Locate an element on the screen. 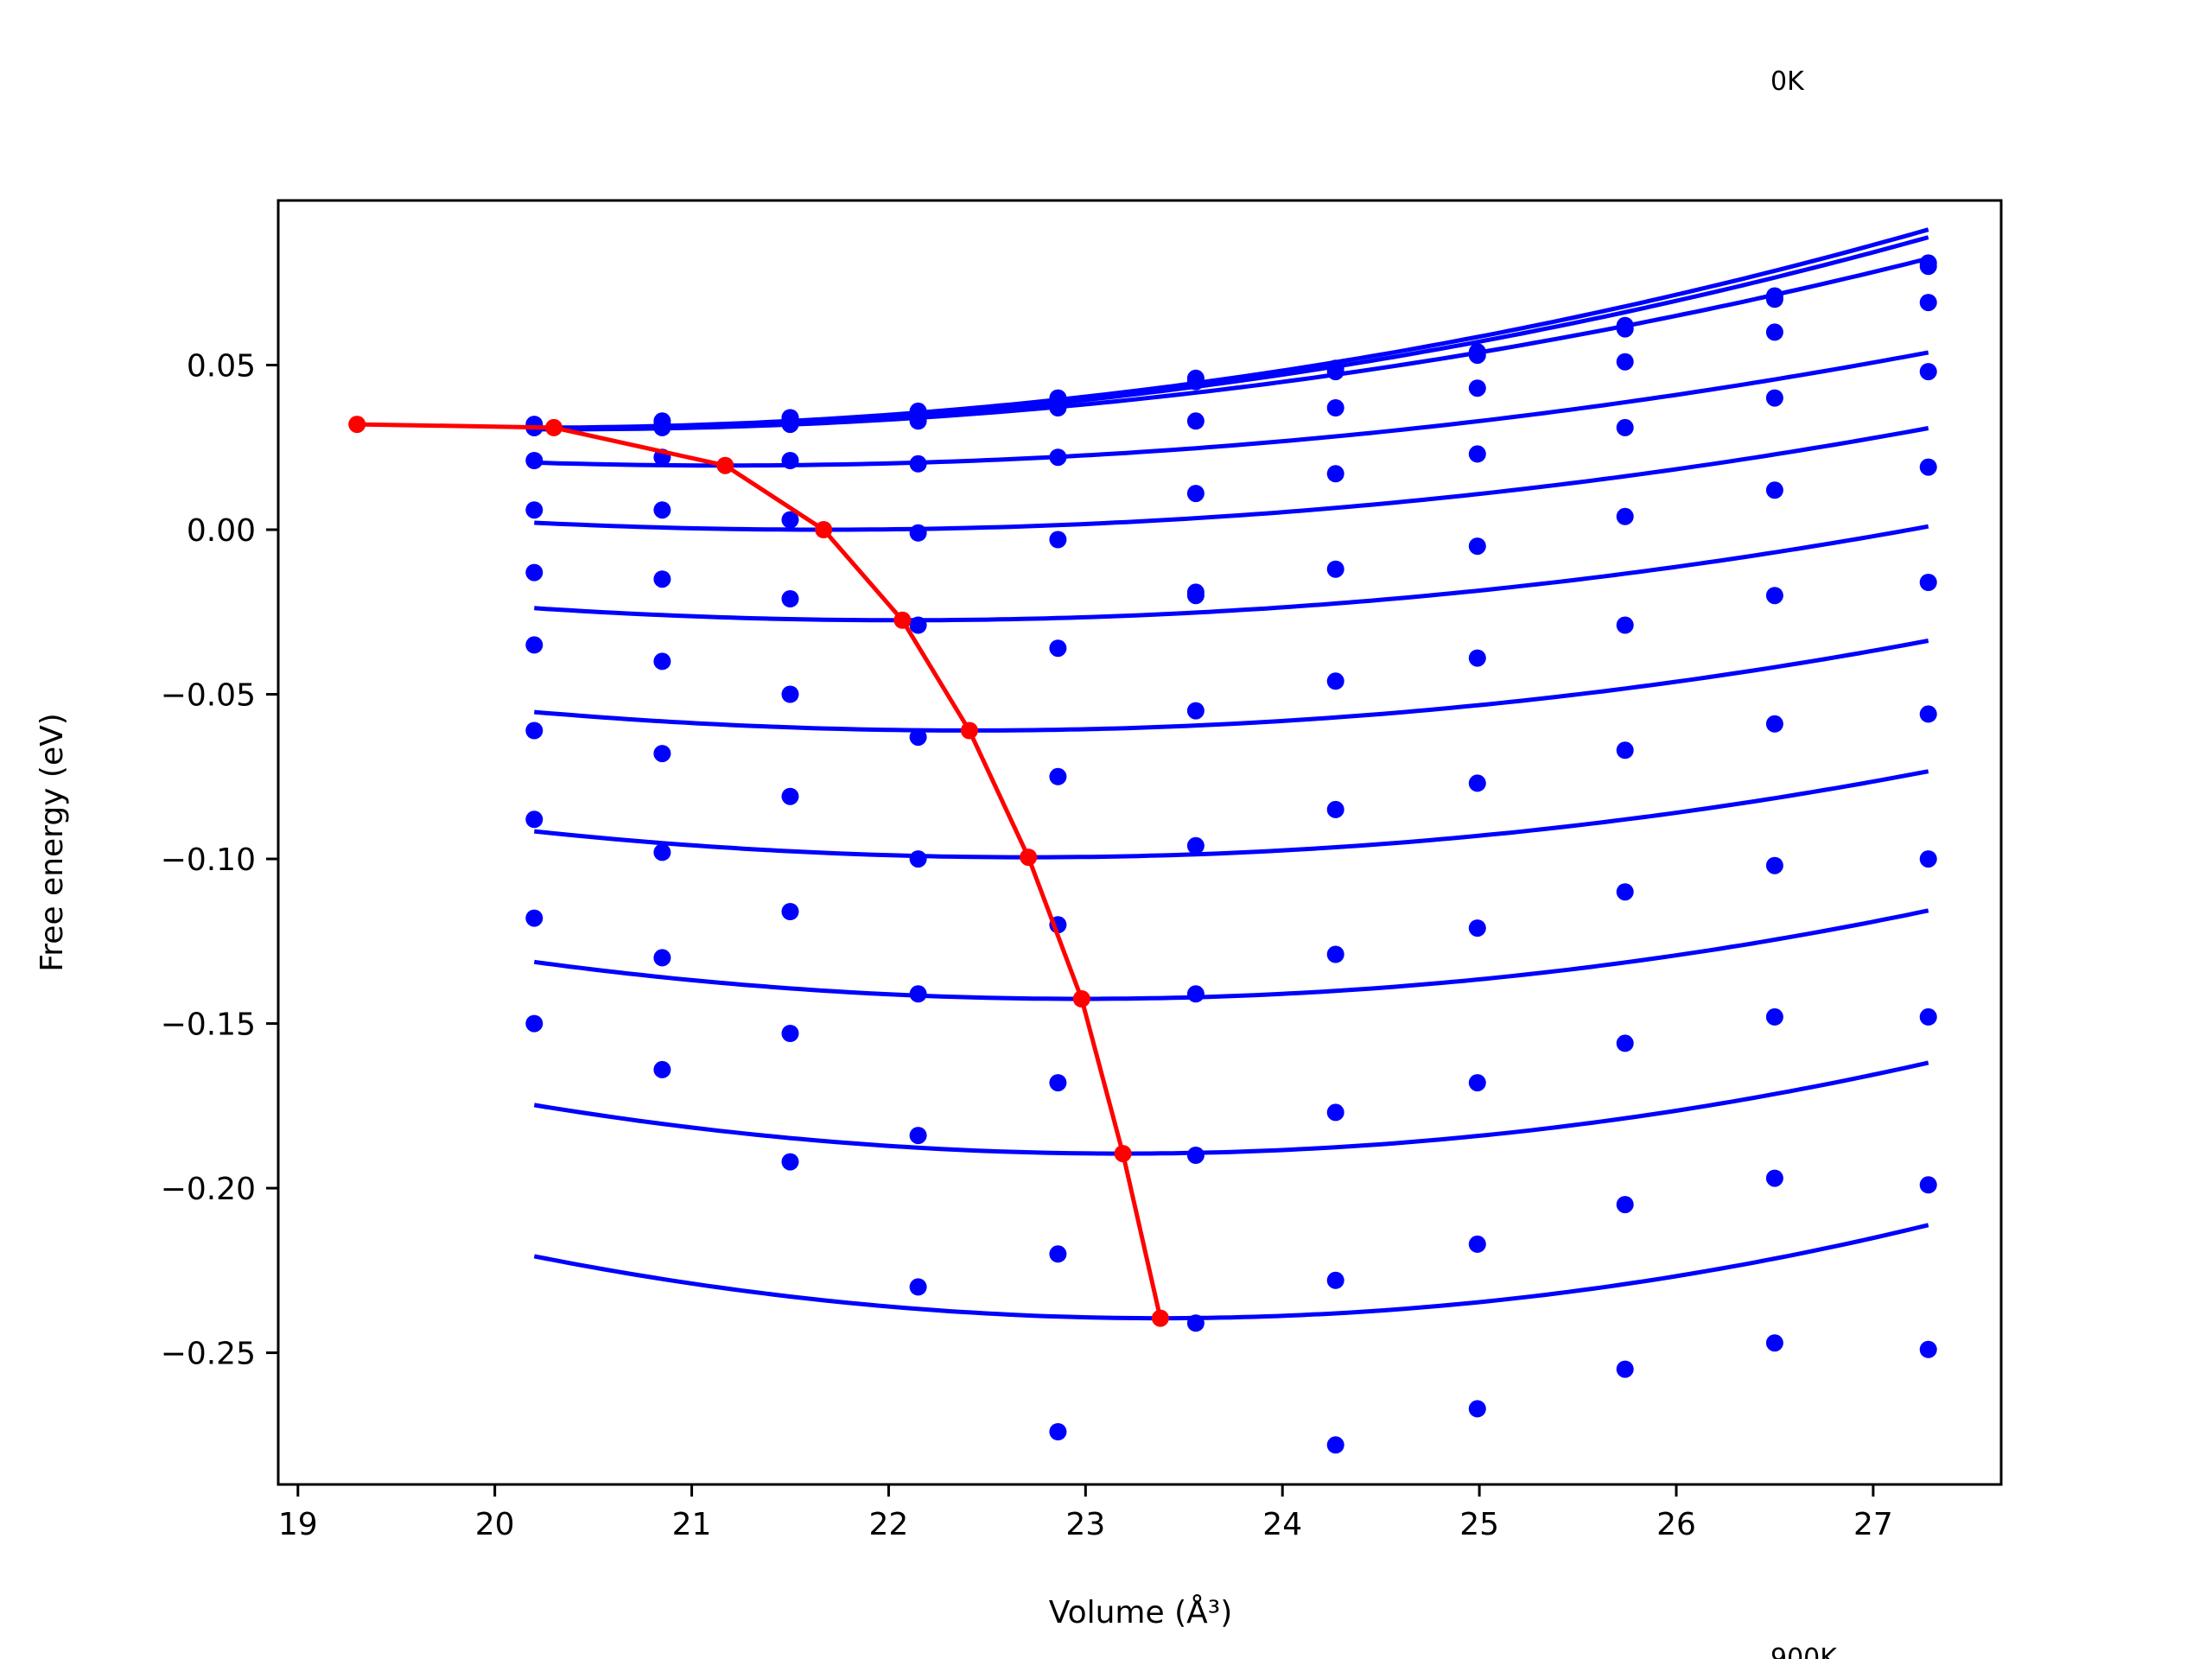  x-tick-label-0: 19 is located at coordinates (298, 1524).